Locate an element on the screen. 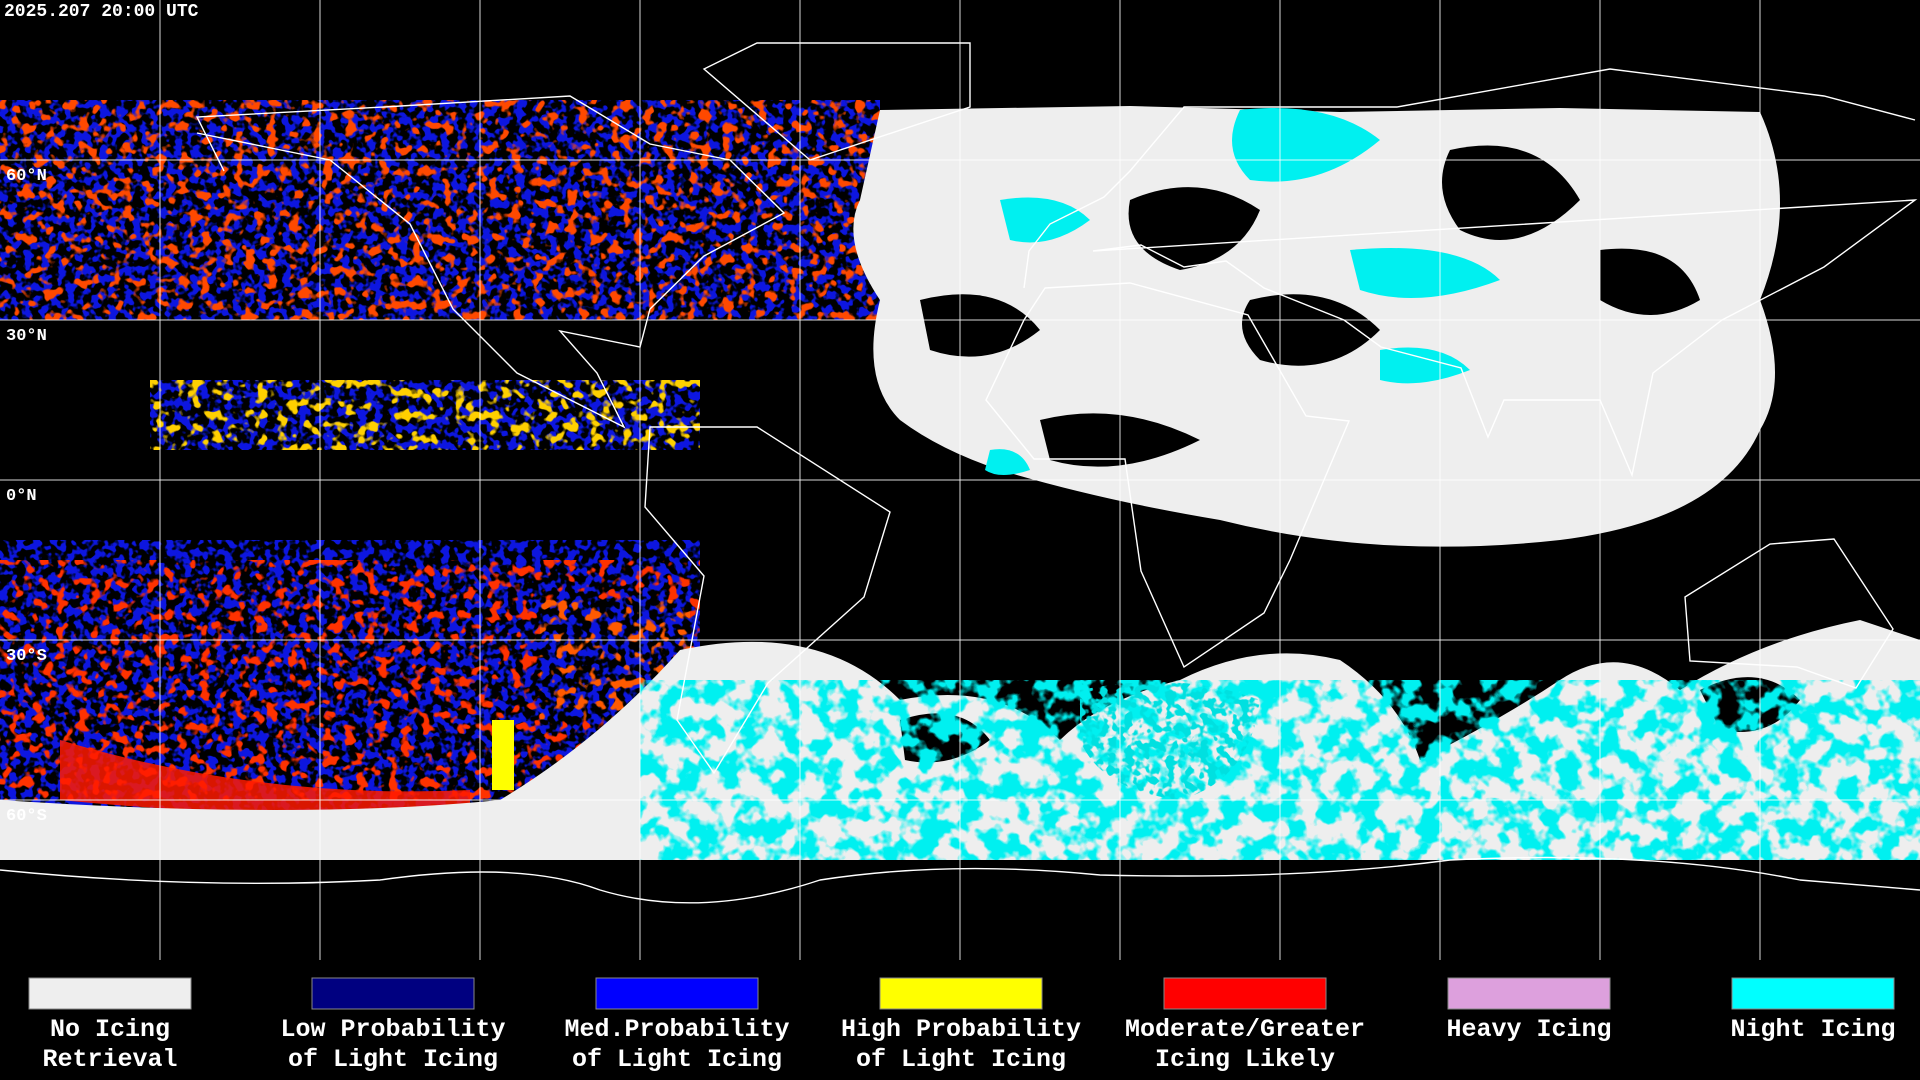  latitude-label: 30°S is located at coordinates (26, 656).